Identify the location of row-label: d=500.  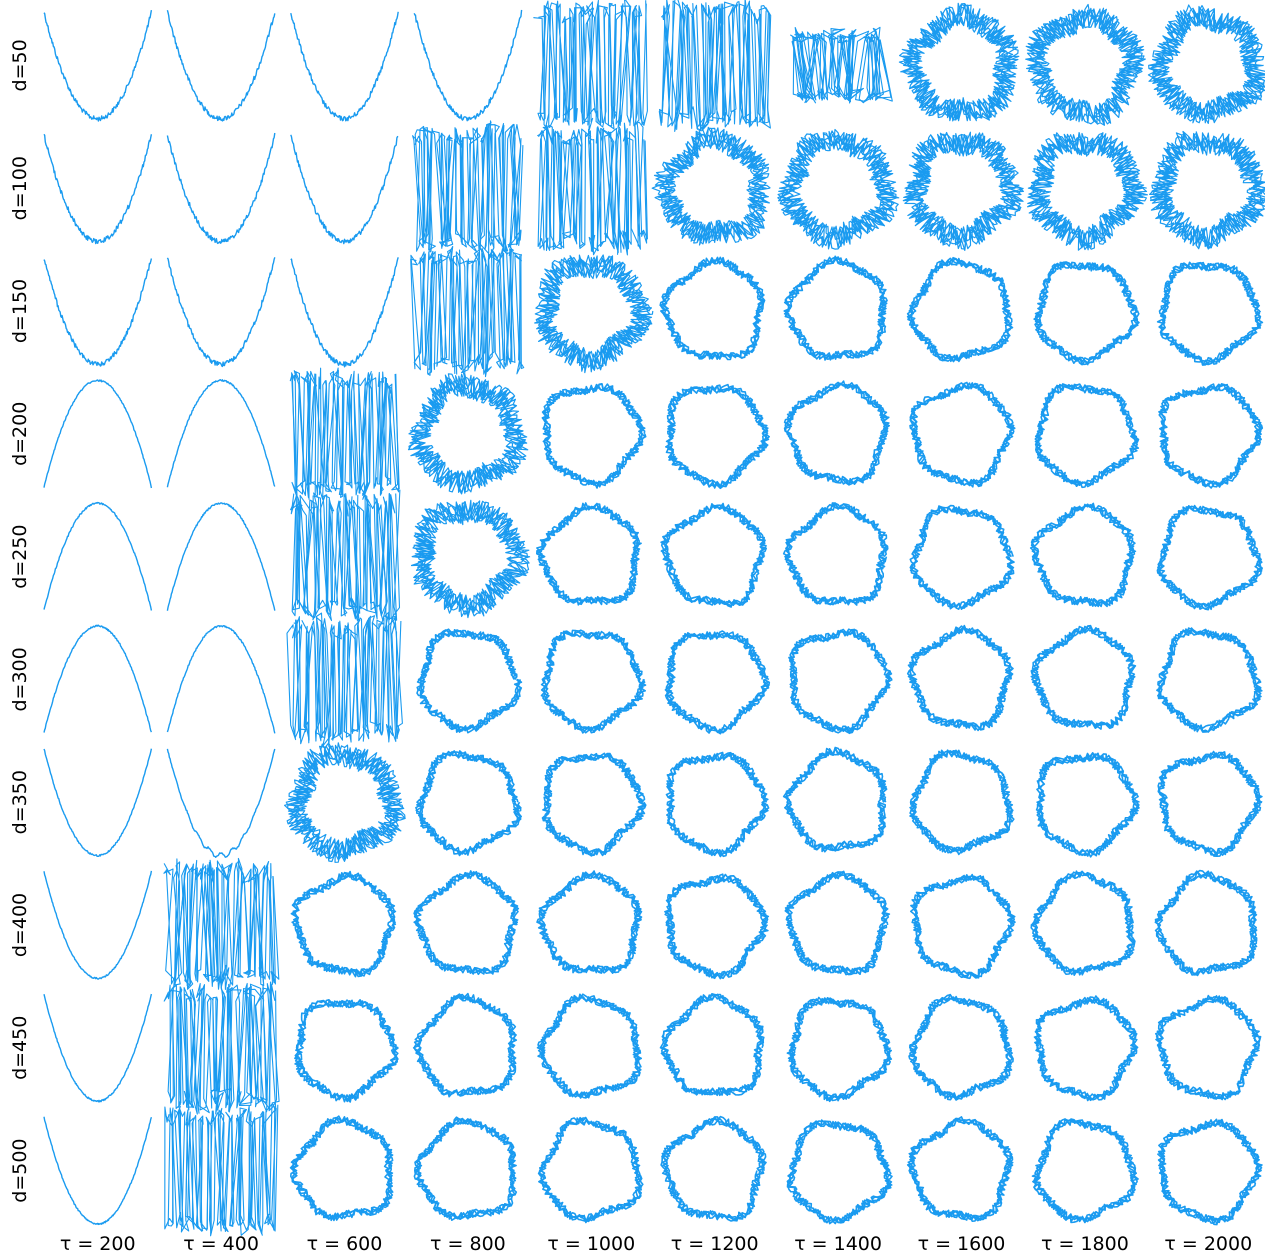
(20, 1170).